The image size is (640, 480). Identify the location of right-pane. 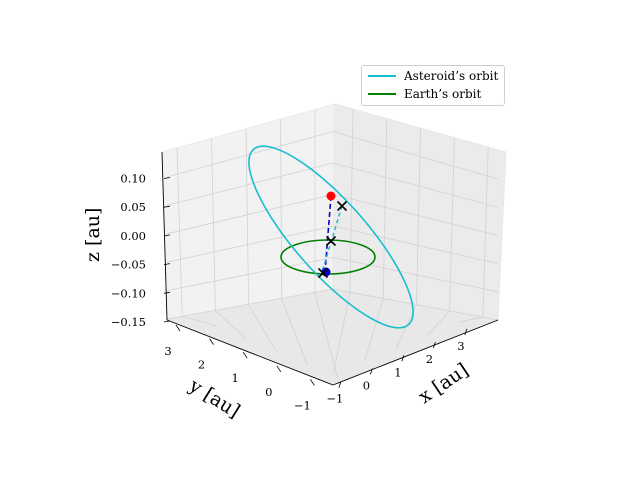
(419, 212).